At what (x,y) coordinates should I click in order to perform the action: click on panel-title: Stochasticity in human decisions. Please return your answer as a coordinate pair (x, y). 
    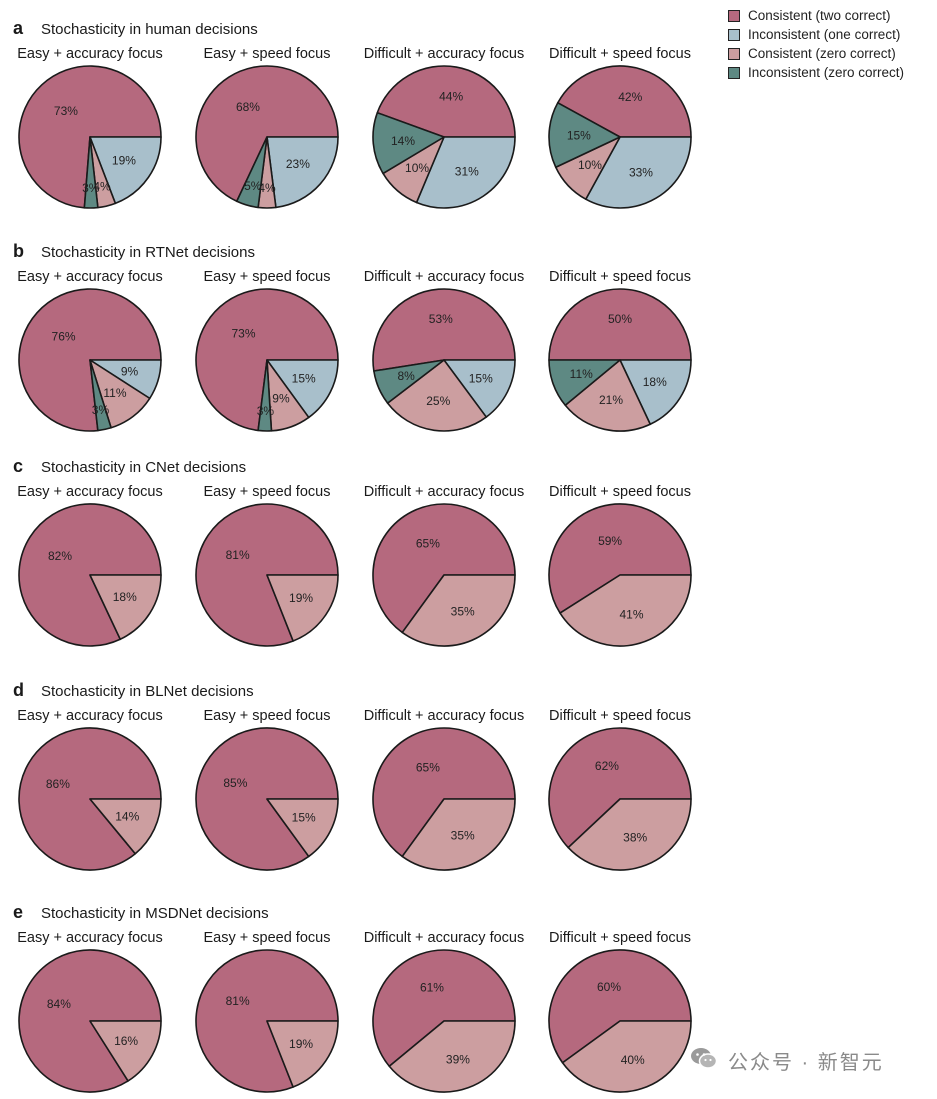
    Looking at the image, I should click on (149, 29).